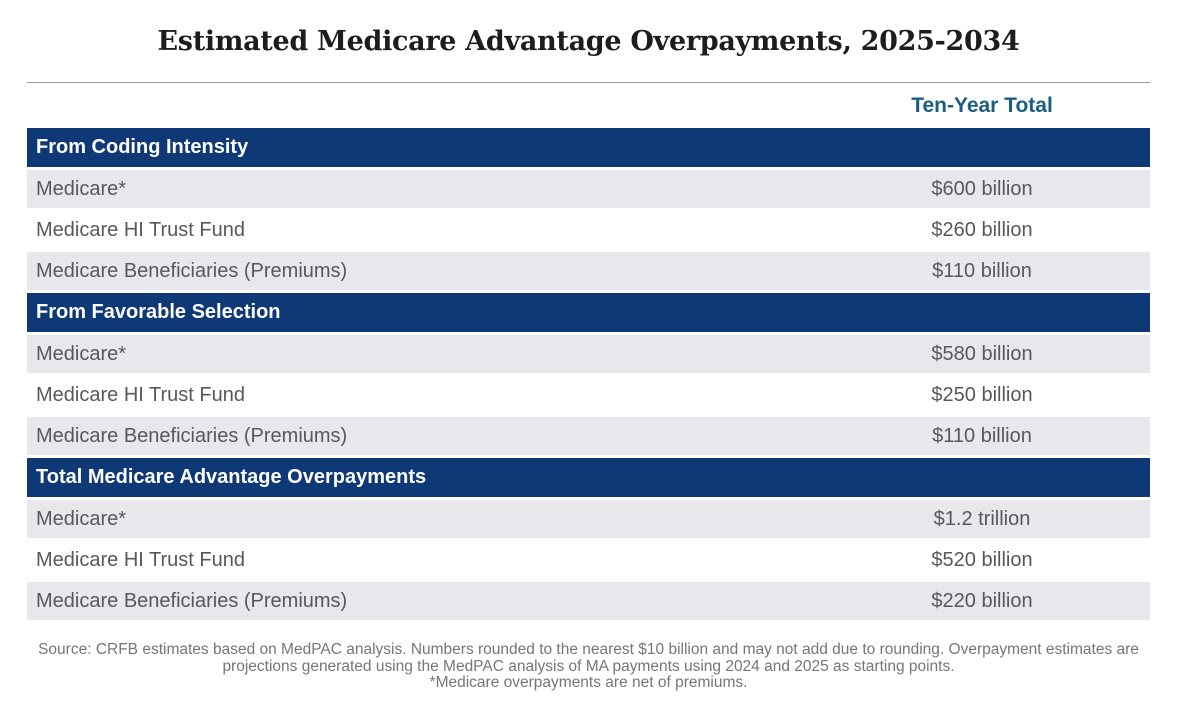 Image resolution: width=1200 pixels, height=716 pixels. Describe the element at coordinates (982, 229) in the screenshot. I see `row-value: $260 billion` at that location.